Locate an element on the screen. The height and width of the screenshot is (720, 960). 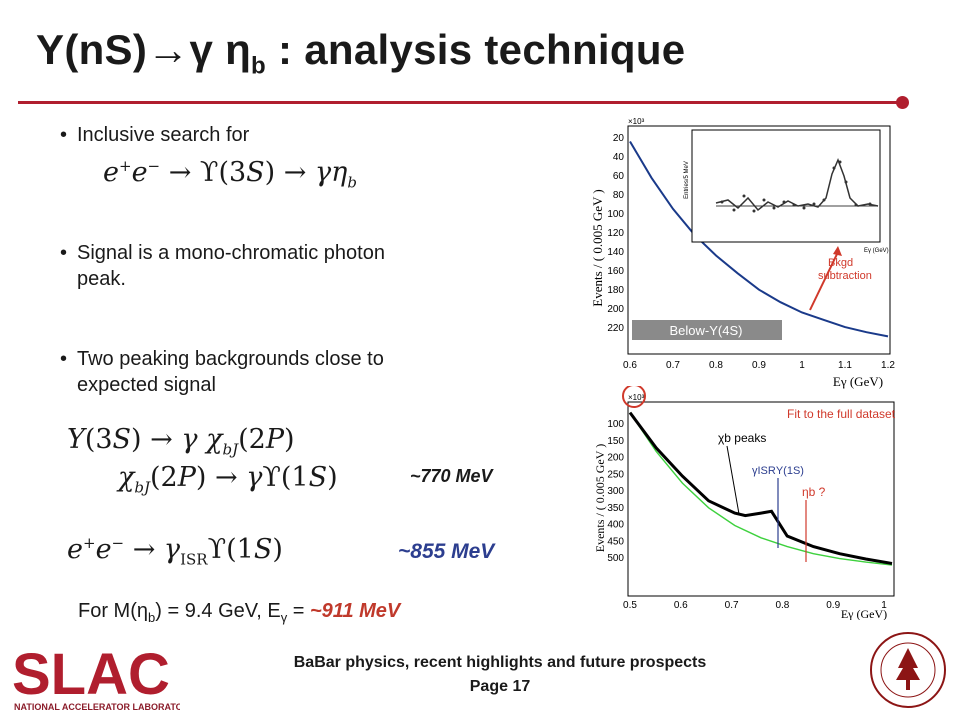
tick-label: 150 is located at coordinates (615, 441).